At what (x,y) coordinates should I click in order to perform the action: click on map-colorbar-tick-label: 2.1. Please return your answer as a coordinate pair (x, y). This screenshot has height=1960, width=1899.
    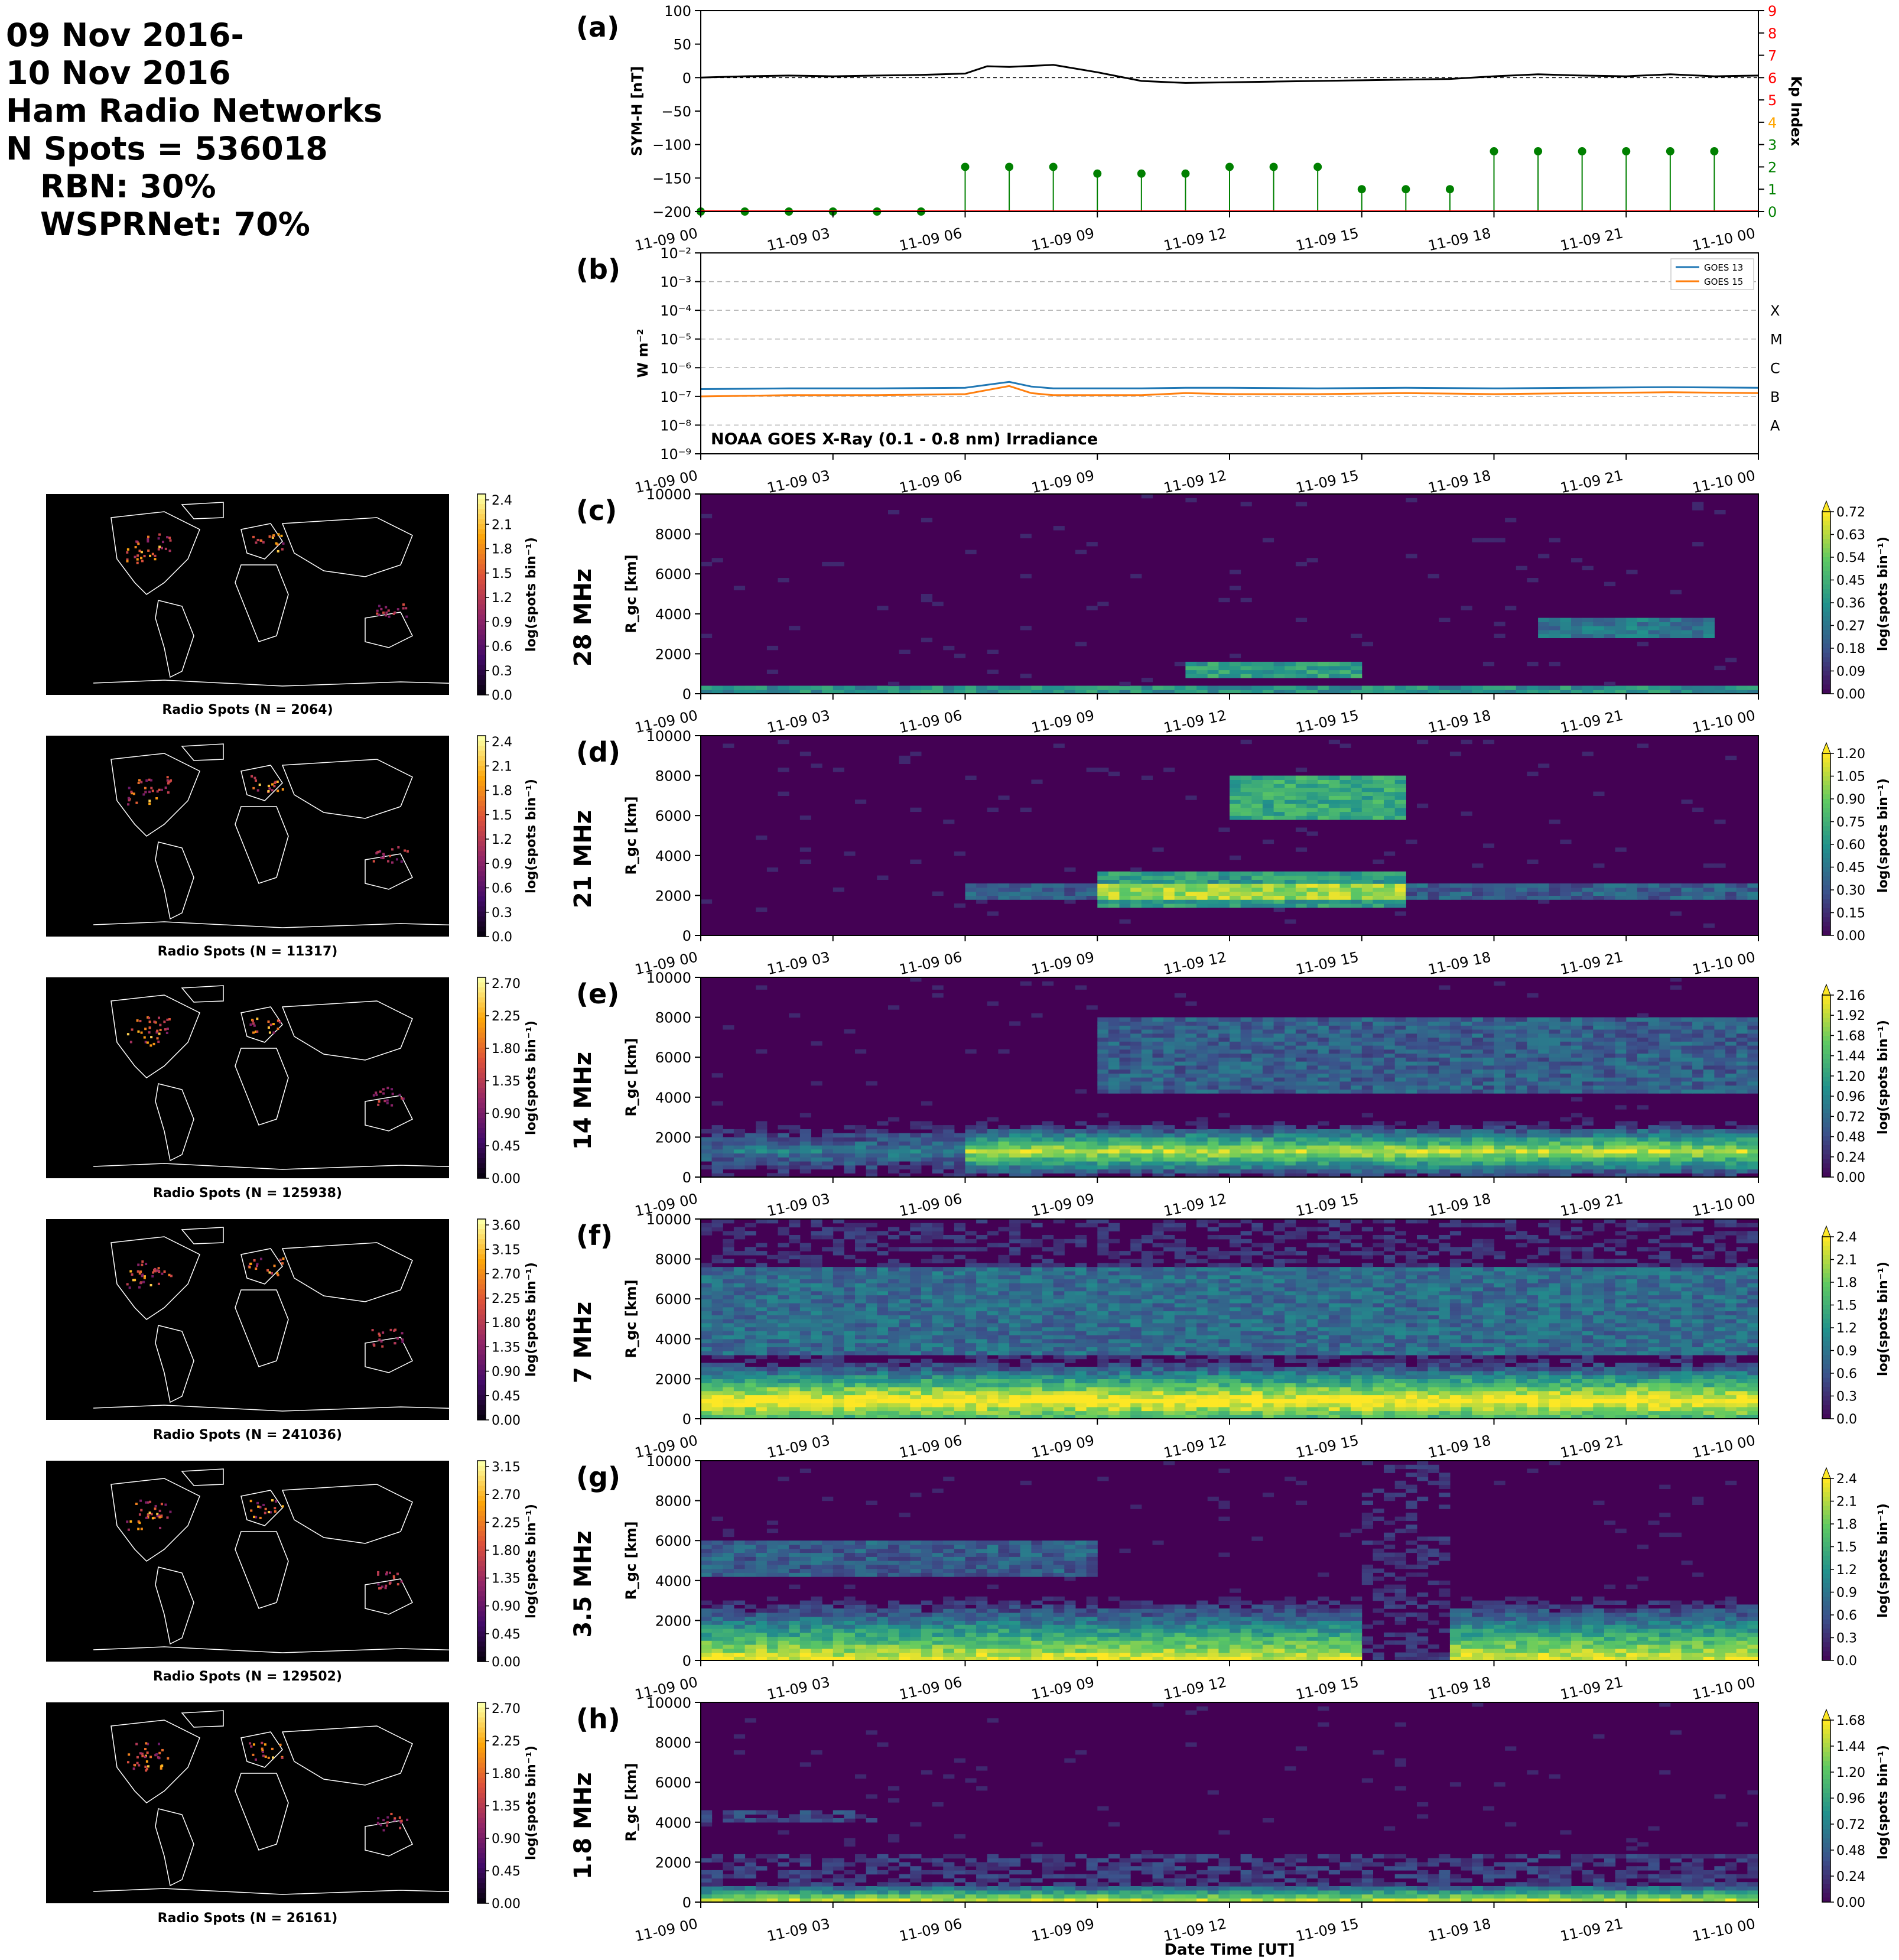
    Looking at the image, I should click on (502, 766).